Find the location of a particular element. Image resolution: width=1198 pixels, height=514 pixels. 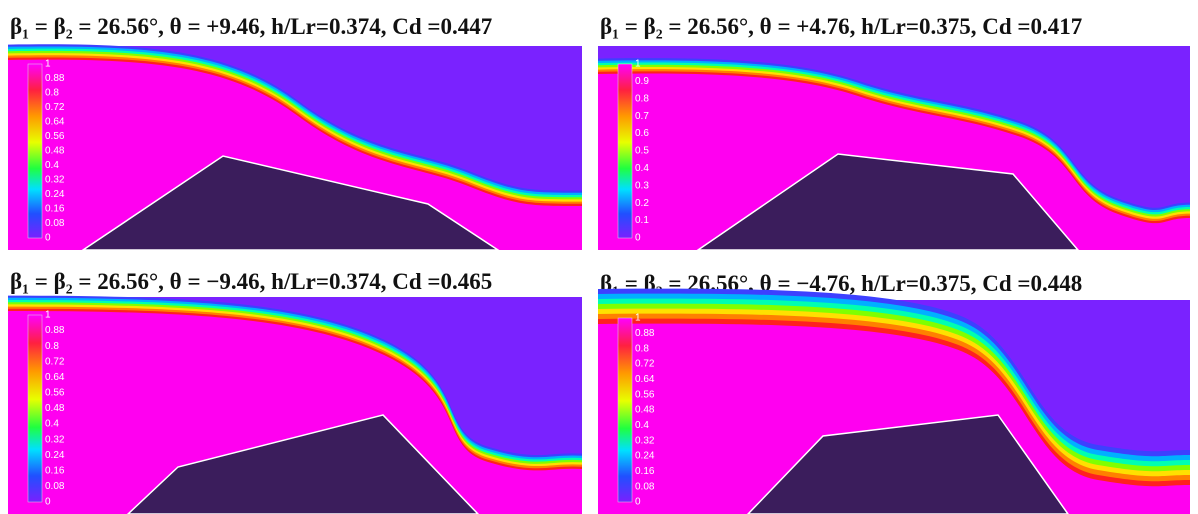

colorbar-label: 0.9 is located at coordinates (642, 81).